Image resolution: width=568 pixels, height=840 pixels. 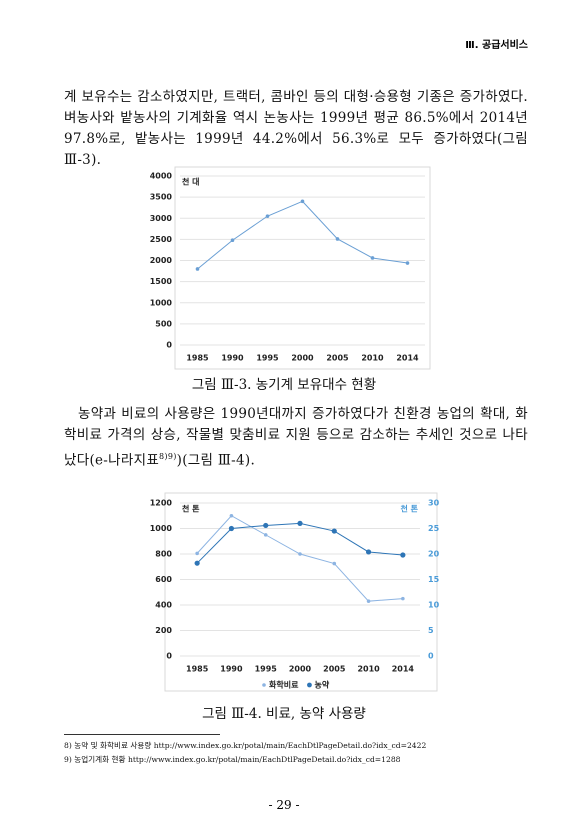 What do you see at coordinates (163, 554) in the screenshot?
I see `y-tick-label: 800` at bounding box center [163, 554].